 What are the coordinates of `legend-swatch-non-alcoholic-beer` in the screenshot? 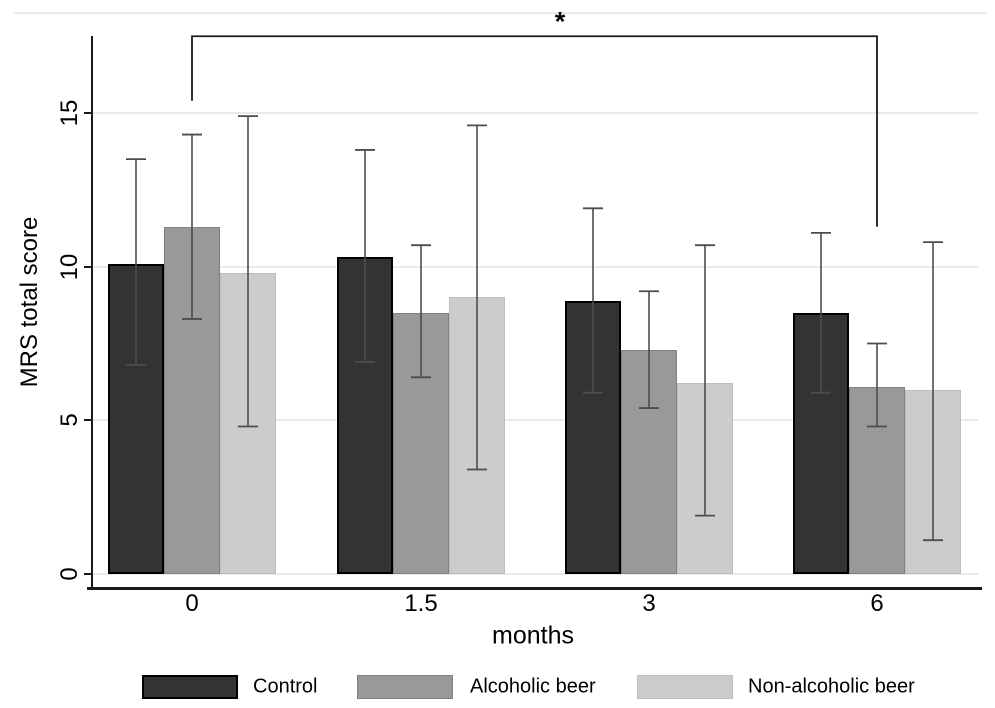 It's located at (685, 687).